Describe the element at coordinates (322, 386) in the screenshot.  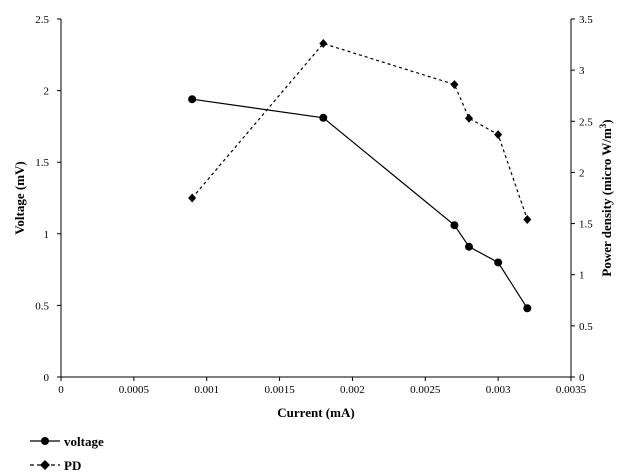
I see `x-axis-ticks: 0 0.0005 0.001 0.0015 0.002 0.0025 0.003 0.0035` at that location.